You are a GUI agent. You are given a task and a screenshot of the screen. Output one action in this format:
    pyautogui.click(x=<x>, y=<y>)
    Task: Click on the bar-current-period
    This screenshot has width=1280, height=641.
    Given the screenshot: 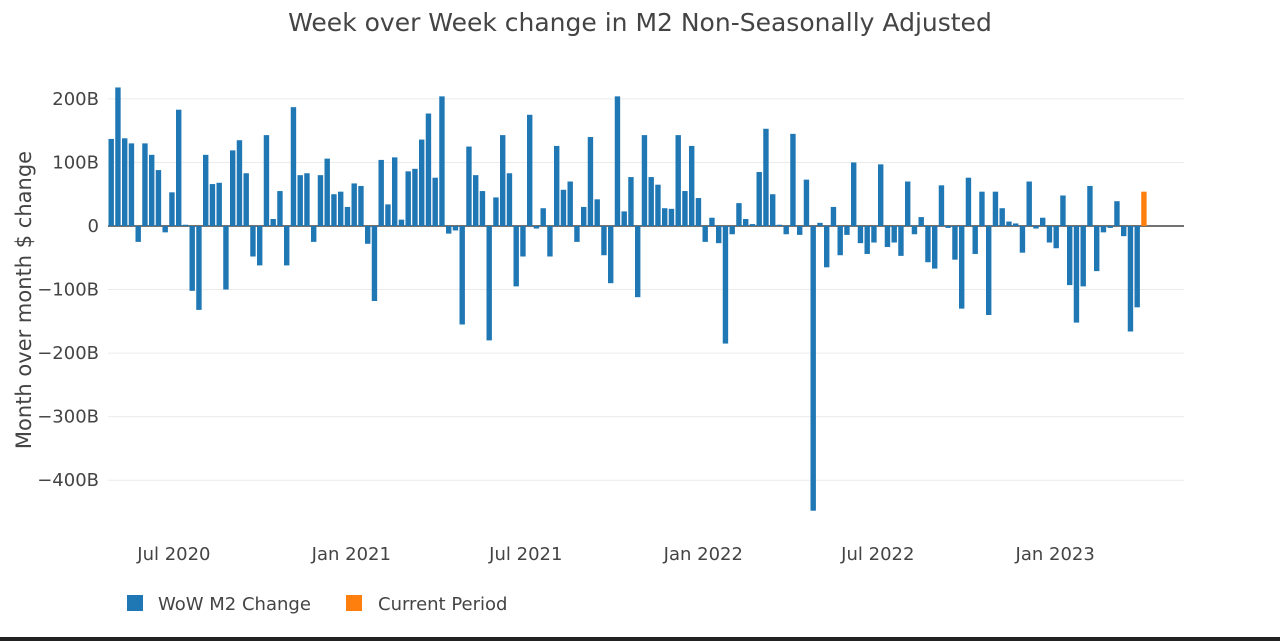 What is the action you would take?
    pyautogui.click(x=1144, y=208)
    